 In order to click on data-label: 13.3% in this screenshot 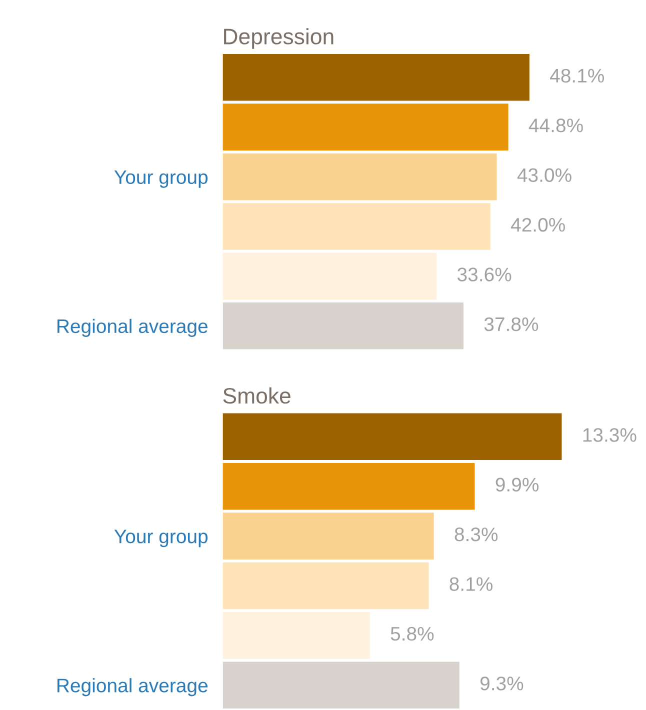, I will do `click(609, 435)`.